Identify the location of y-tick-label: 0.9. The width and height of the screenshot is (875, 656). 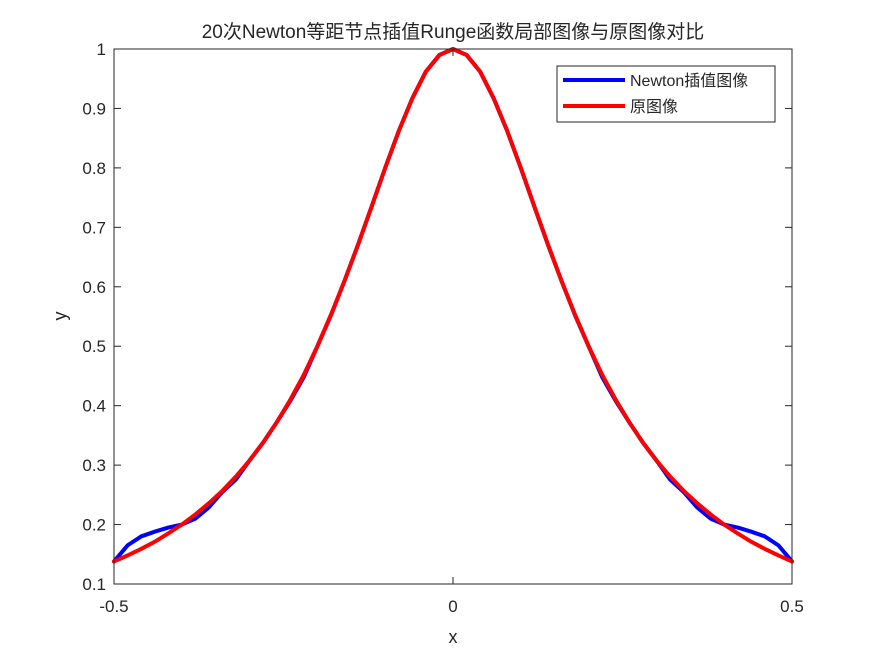
(94, 108).